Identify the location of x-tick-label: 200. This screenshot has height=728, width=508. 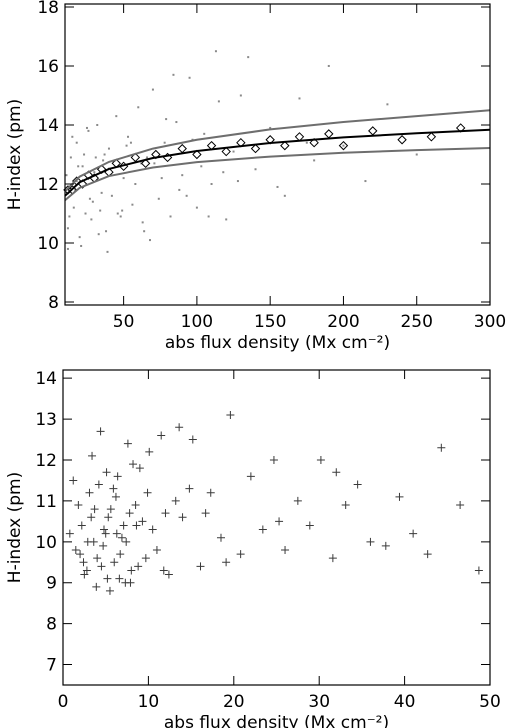
(343, 322).